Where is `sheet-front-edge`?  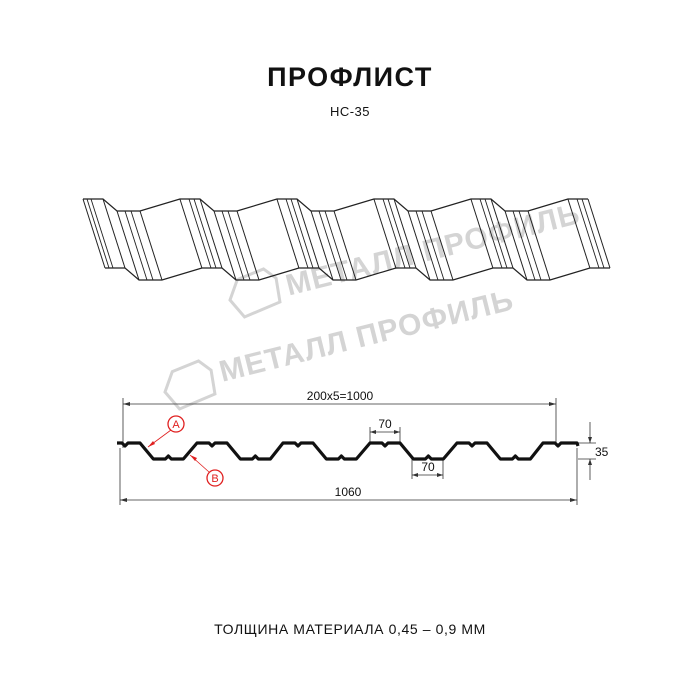
sheet-front-edge is located at coordinates (357, 274).